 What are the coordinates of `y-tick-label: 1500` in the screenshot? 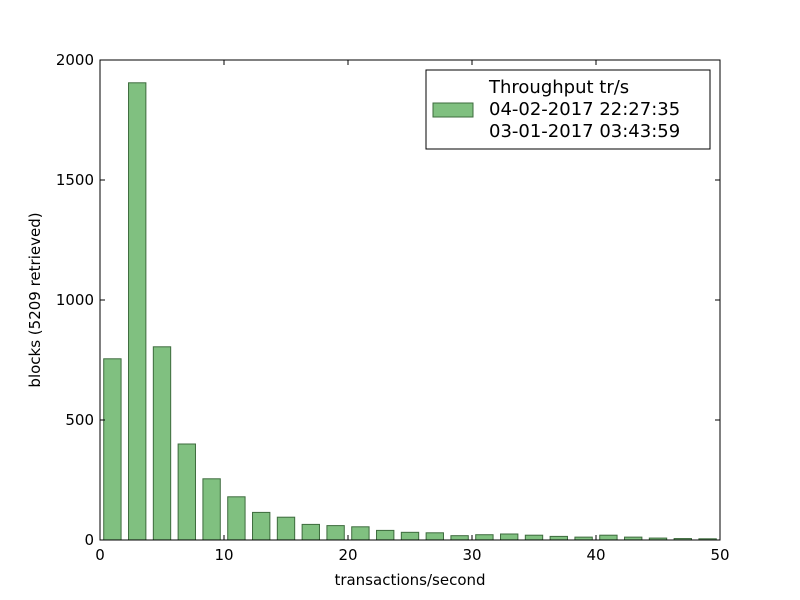 It's located at (75, 180).